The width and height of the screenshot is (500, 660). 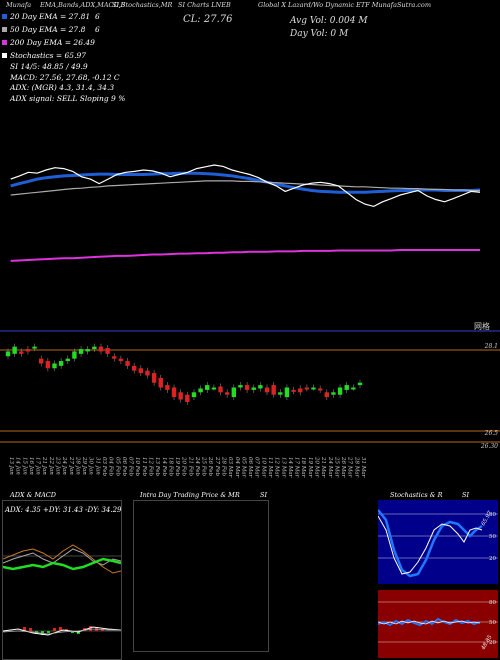 I want to click on date-label: 19 Feb, so click(x=177, y=467).